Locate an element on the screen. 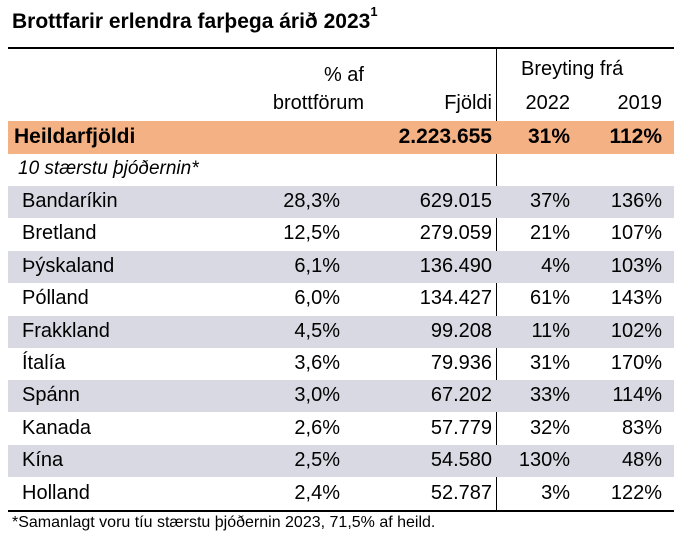  count-cell: 67.202 is located at coordinates (461, 395).